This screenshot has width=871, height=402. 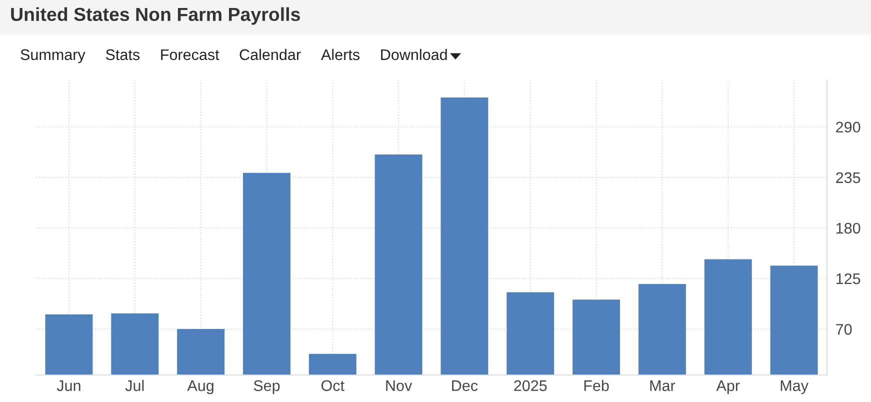 I want to click on y-tick-label: 70, so click(x=844, y=329).